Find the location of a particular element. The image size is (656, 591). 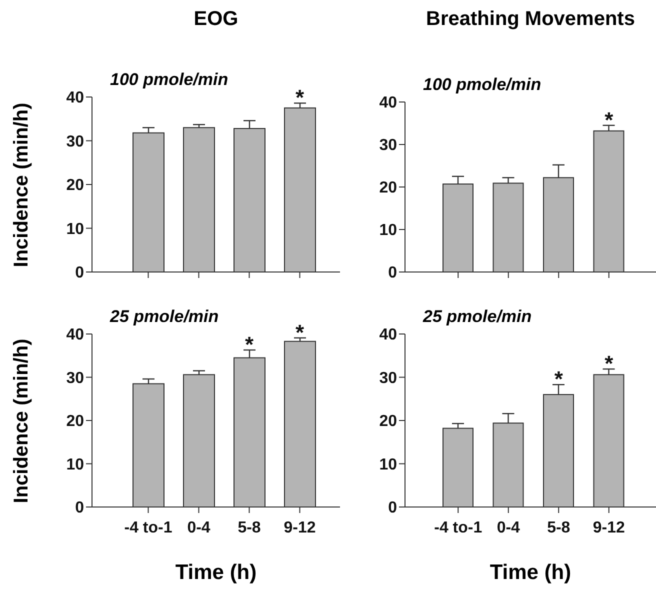

chart-title: Breathing Movements is located at coordinates (530, 19).